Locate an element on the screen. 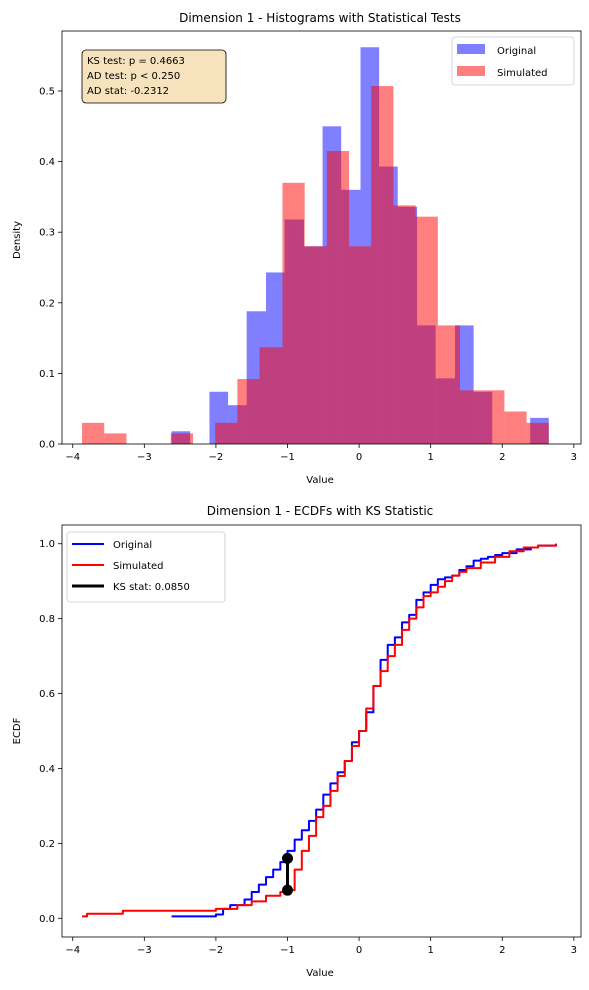 The height and width of the screenshot is (990, 589). ecdf-legend-label-simulated: Simulated is located at coordinates (138, 566).